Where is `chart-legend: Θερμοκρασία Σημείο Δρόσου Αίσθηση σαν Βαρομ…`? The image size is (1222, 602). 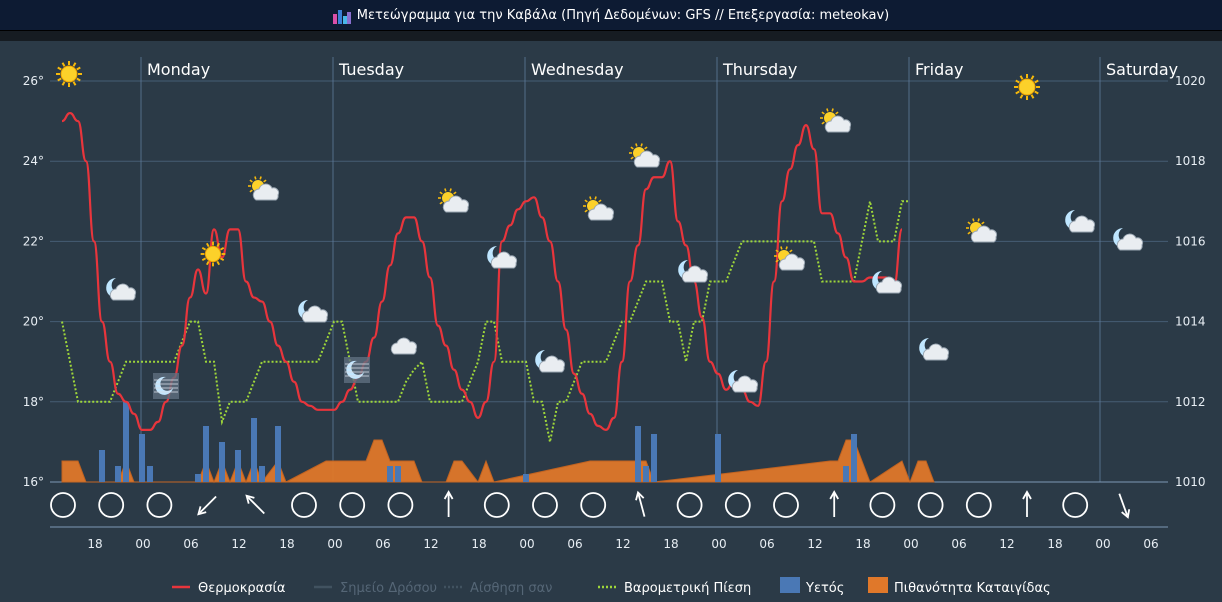 chart-legend: Θερμοκρασία Σημείο Δρόσου Αίσθηση σαν Βαρομ… is located at coordinates (611, 586).